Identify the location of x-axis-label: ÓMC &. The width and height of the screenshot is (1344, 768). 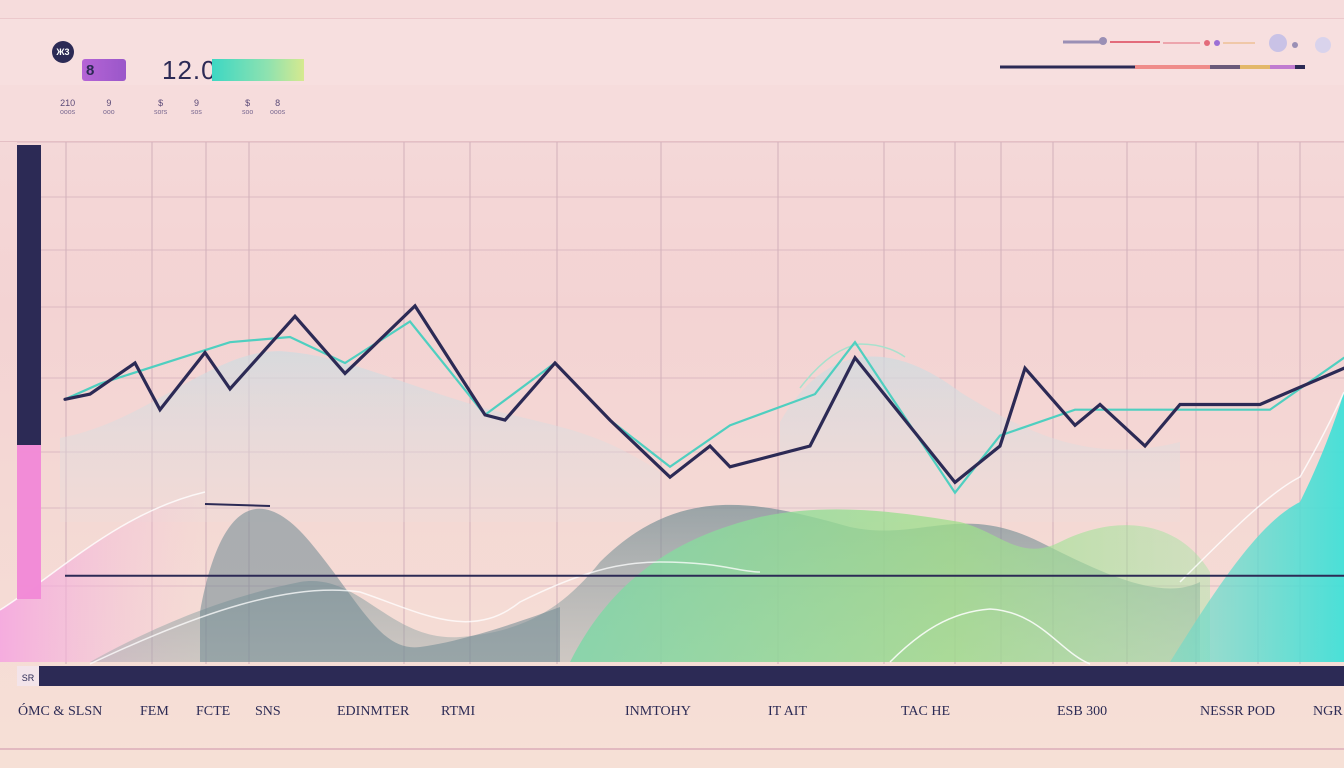
(41, 711).